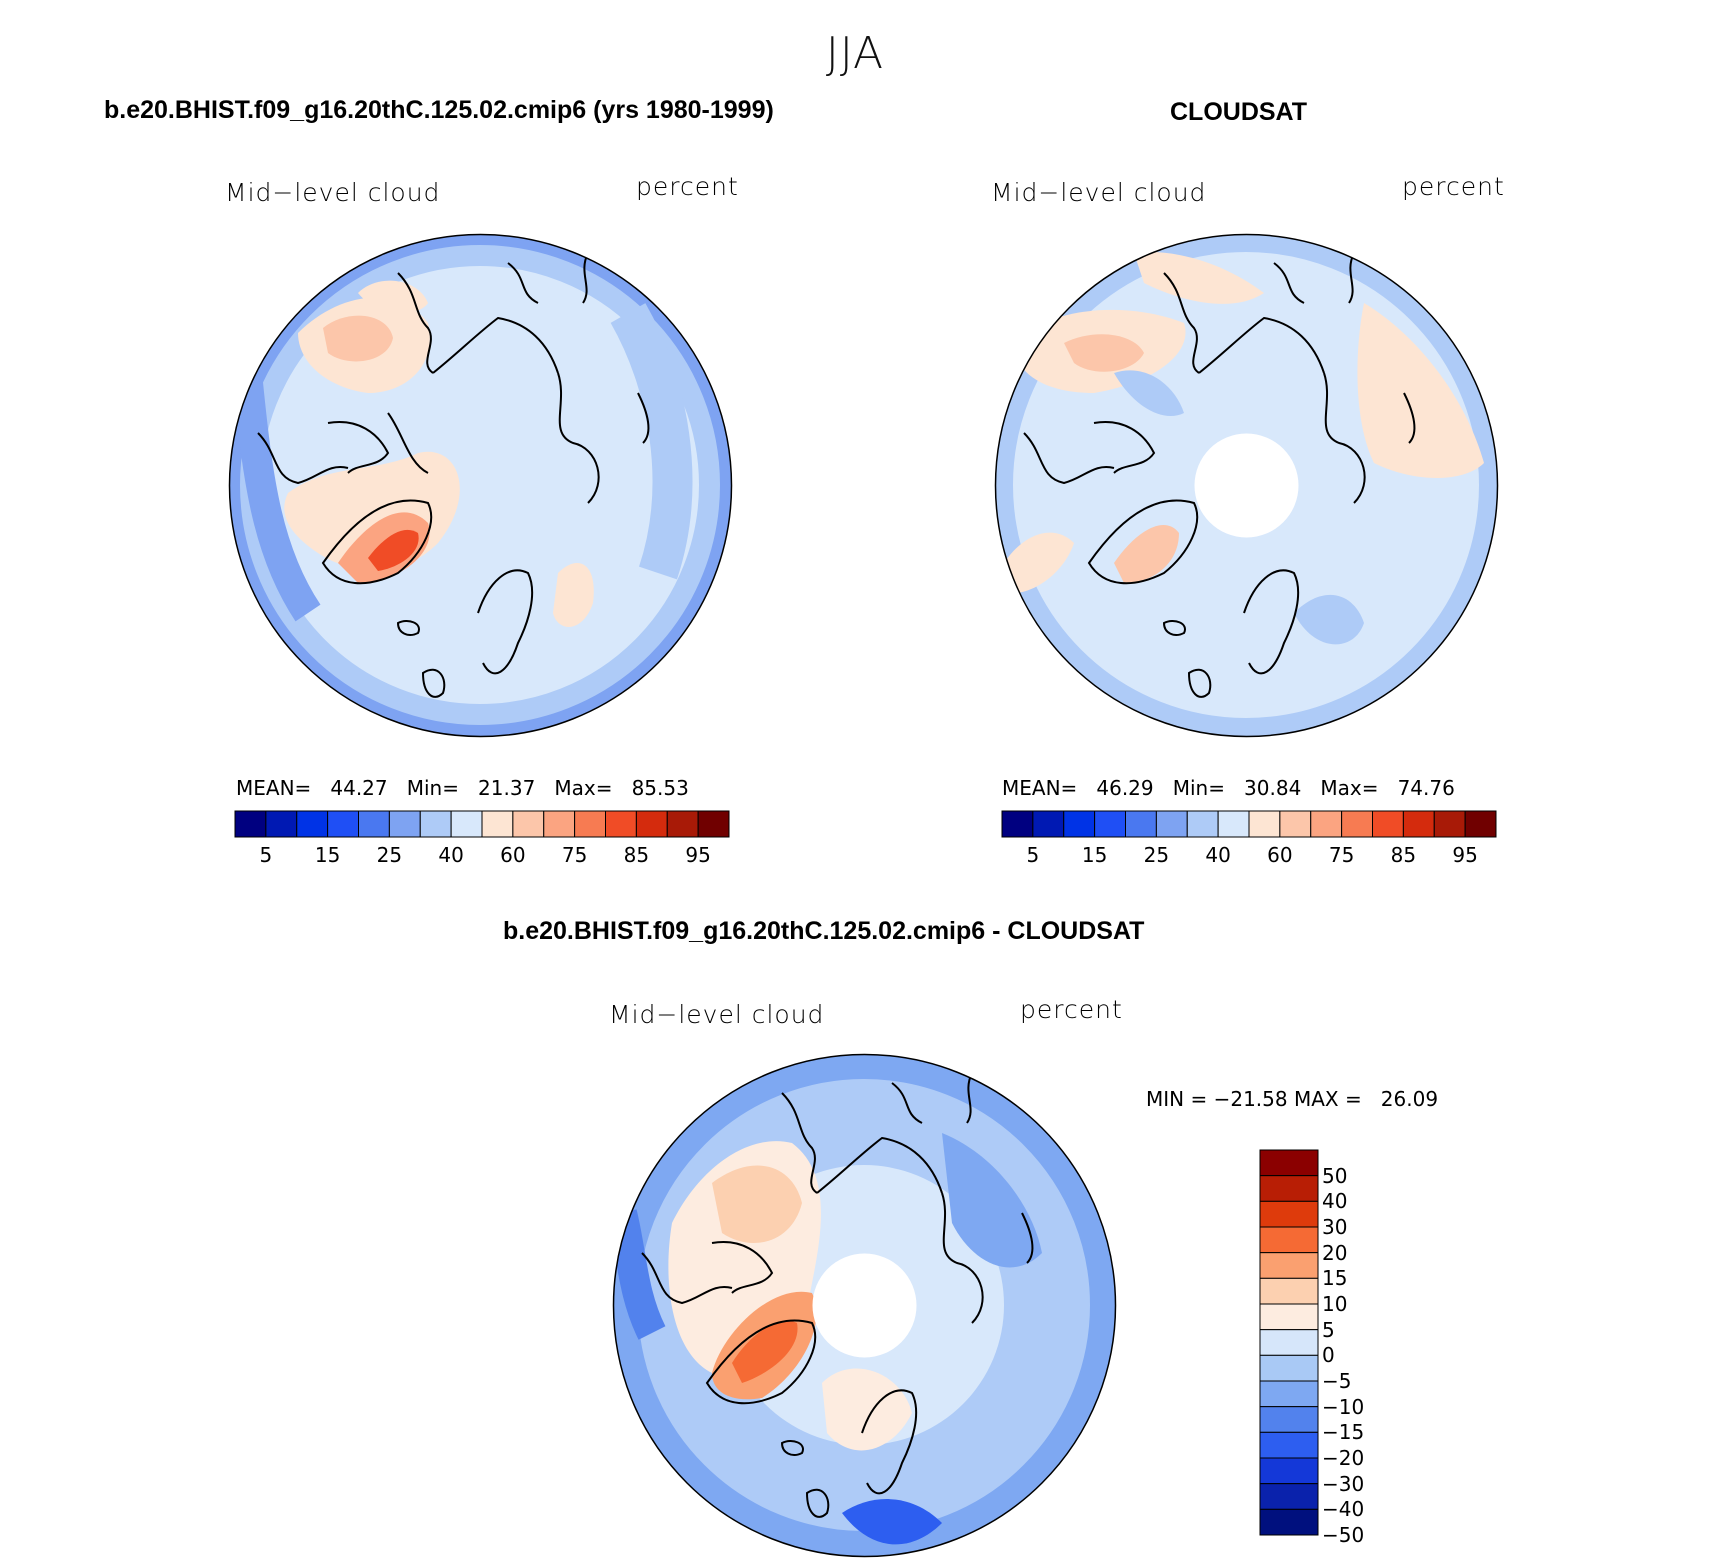  What do you see at coordinates (1335, 1175) in the screenshot?
I see `diff-colorbar-tick-label: 50` at bounding box center [1335, 1175].